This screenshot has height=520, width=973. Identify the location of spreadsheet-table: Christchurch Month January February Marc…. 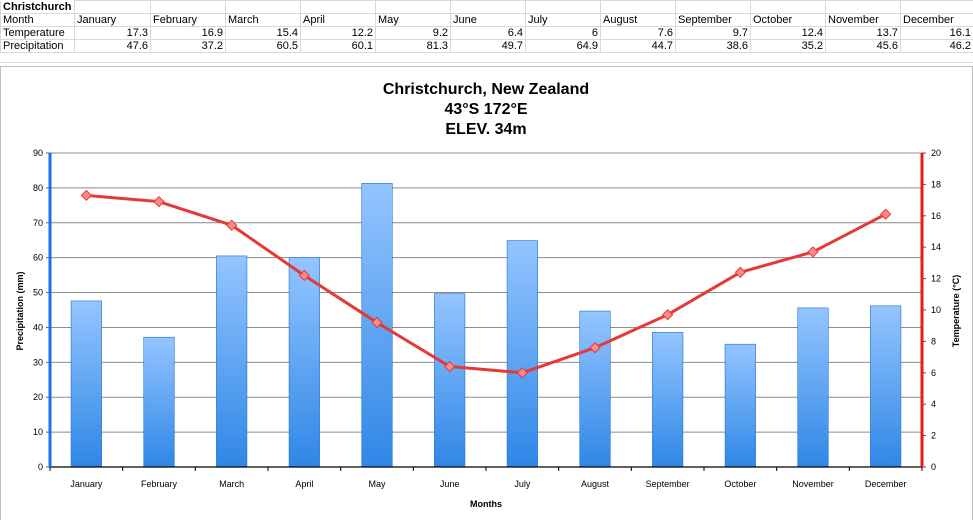
(486, 26).